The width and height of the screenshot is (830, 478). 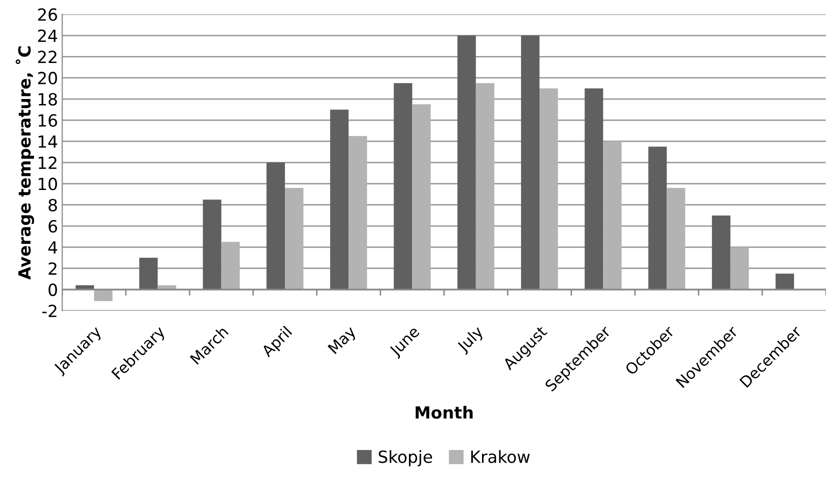 What do you see at coordinates (47, 57) in the screenshot?
I see `y-tick-label: 22` at bounding box center [47, 57].